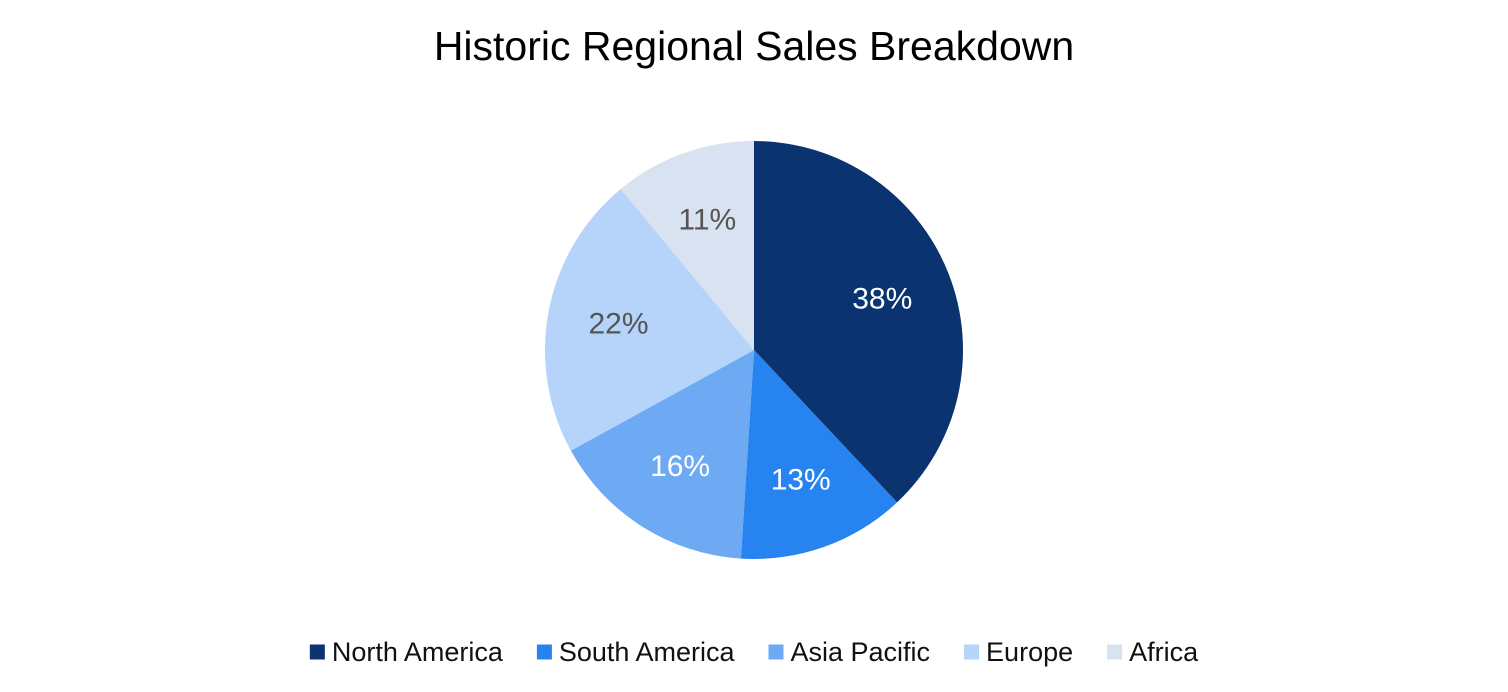 This screenshot has width=1508, height=692. I want to click on legend-label-europe: Europe, so click(1029, 652).